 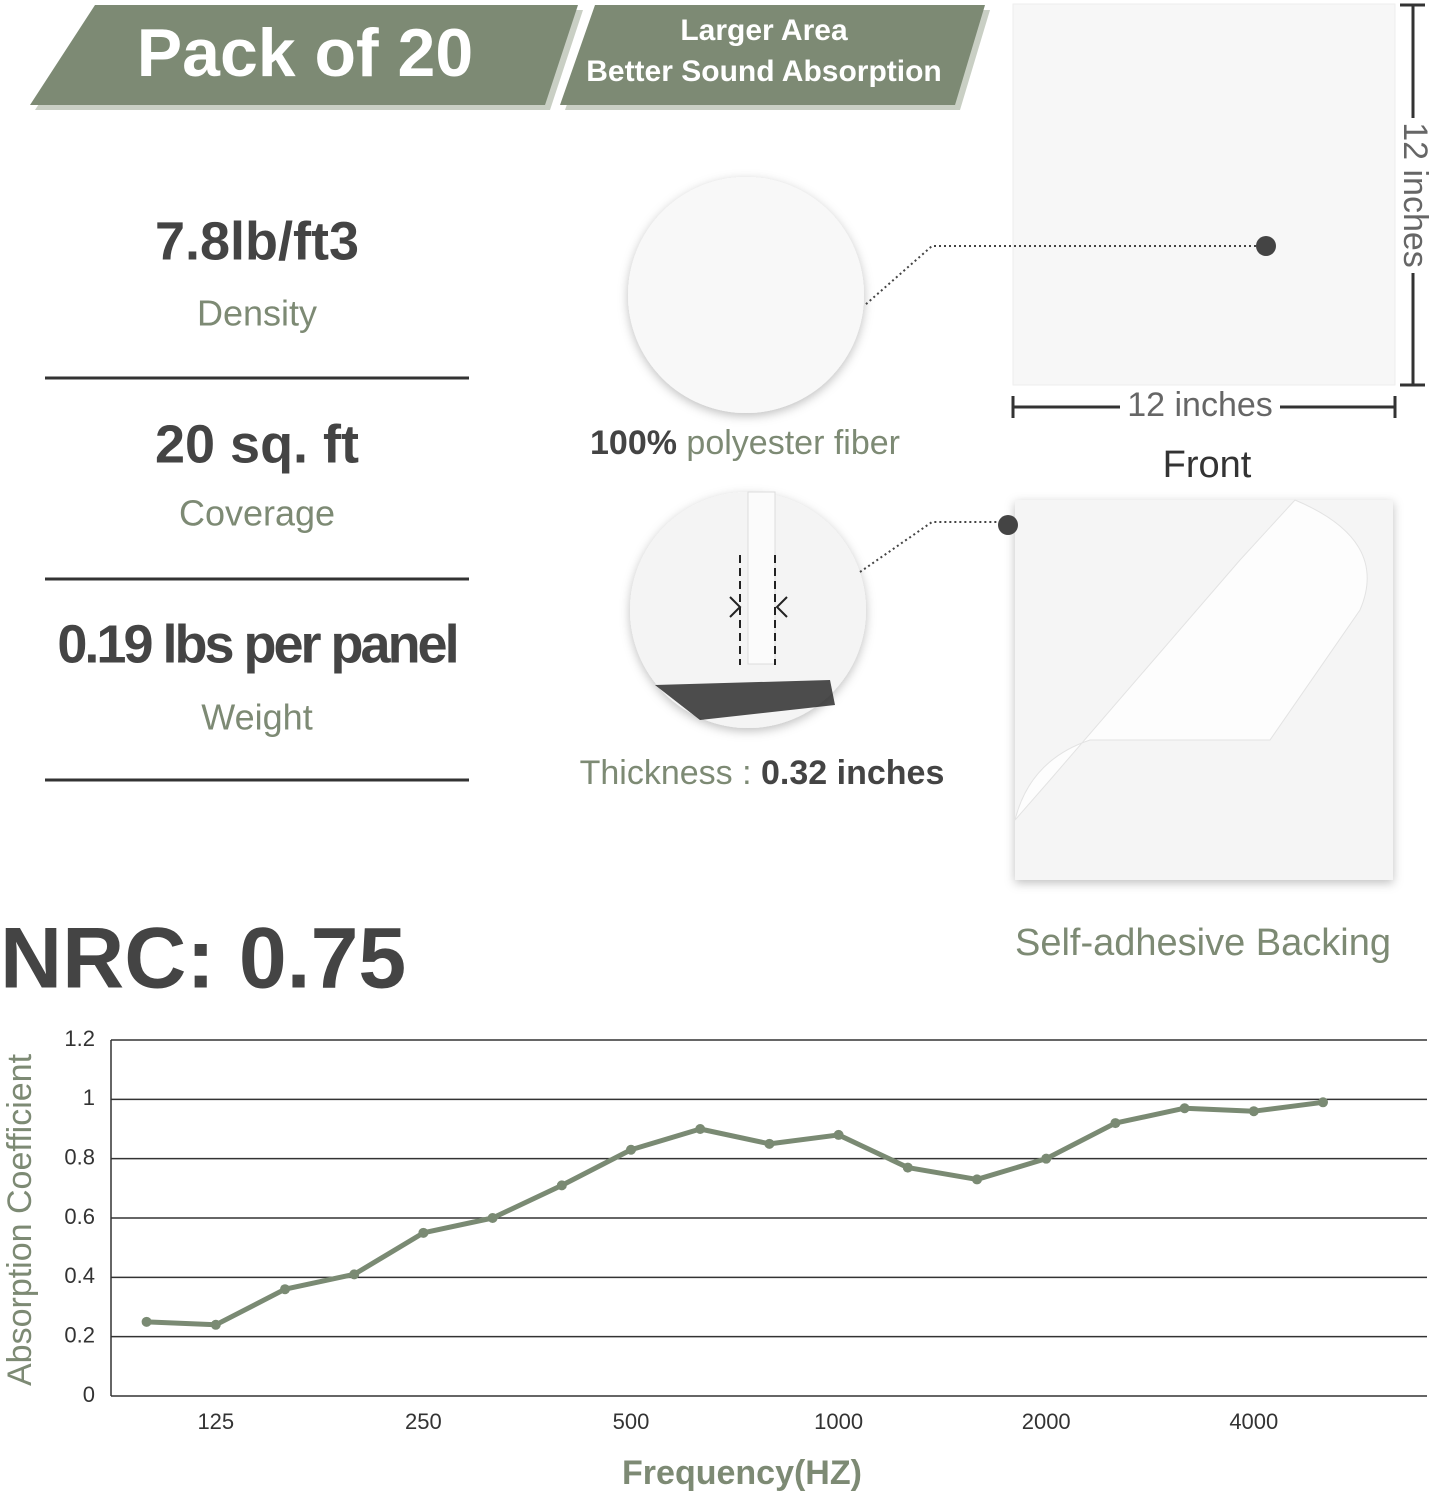 I want to click on fiber-caption: 100% polyester fiber, so click(x=745, y=443).